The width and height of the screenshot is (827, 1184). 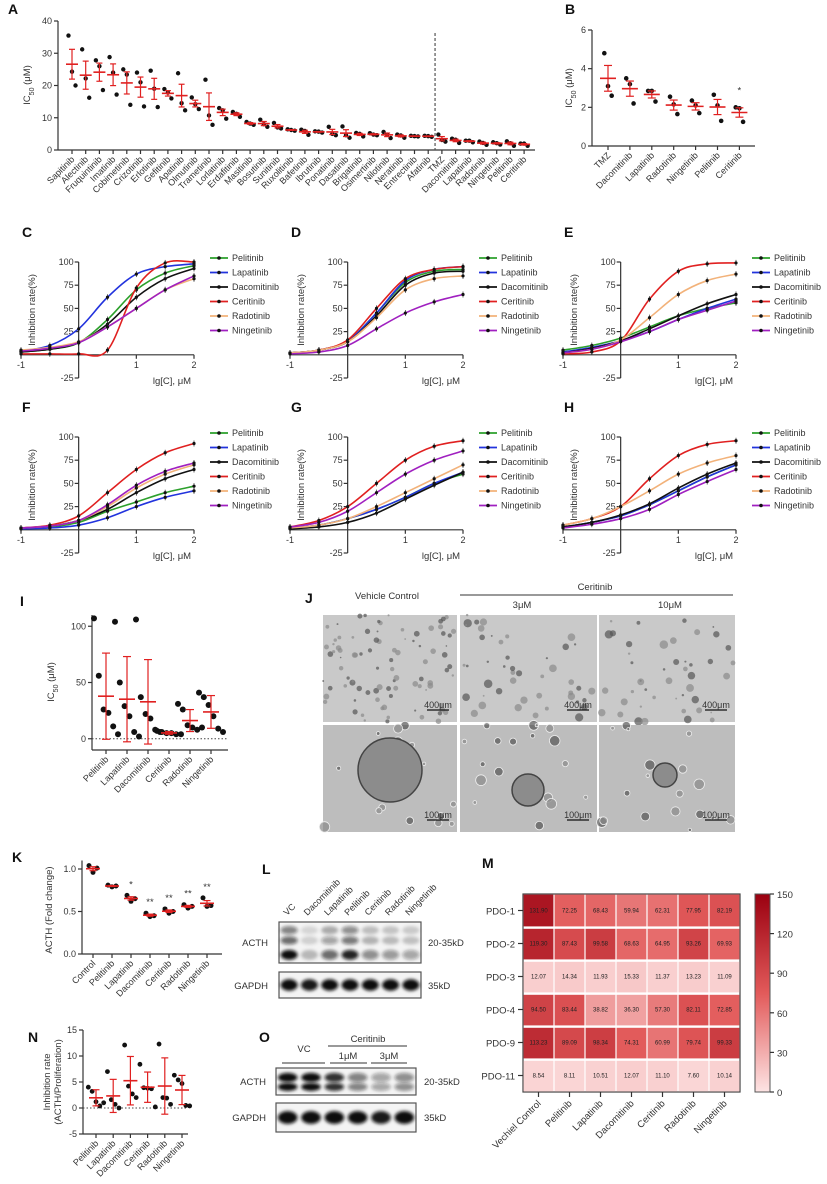 What do you see at coordinates (73, 1134) in the screenshot?
I see `y-tick-label: -5` at bounding box center [73, 1134].